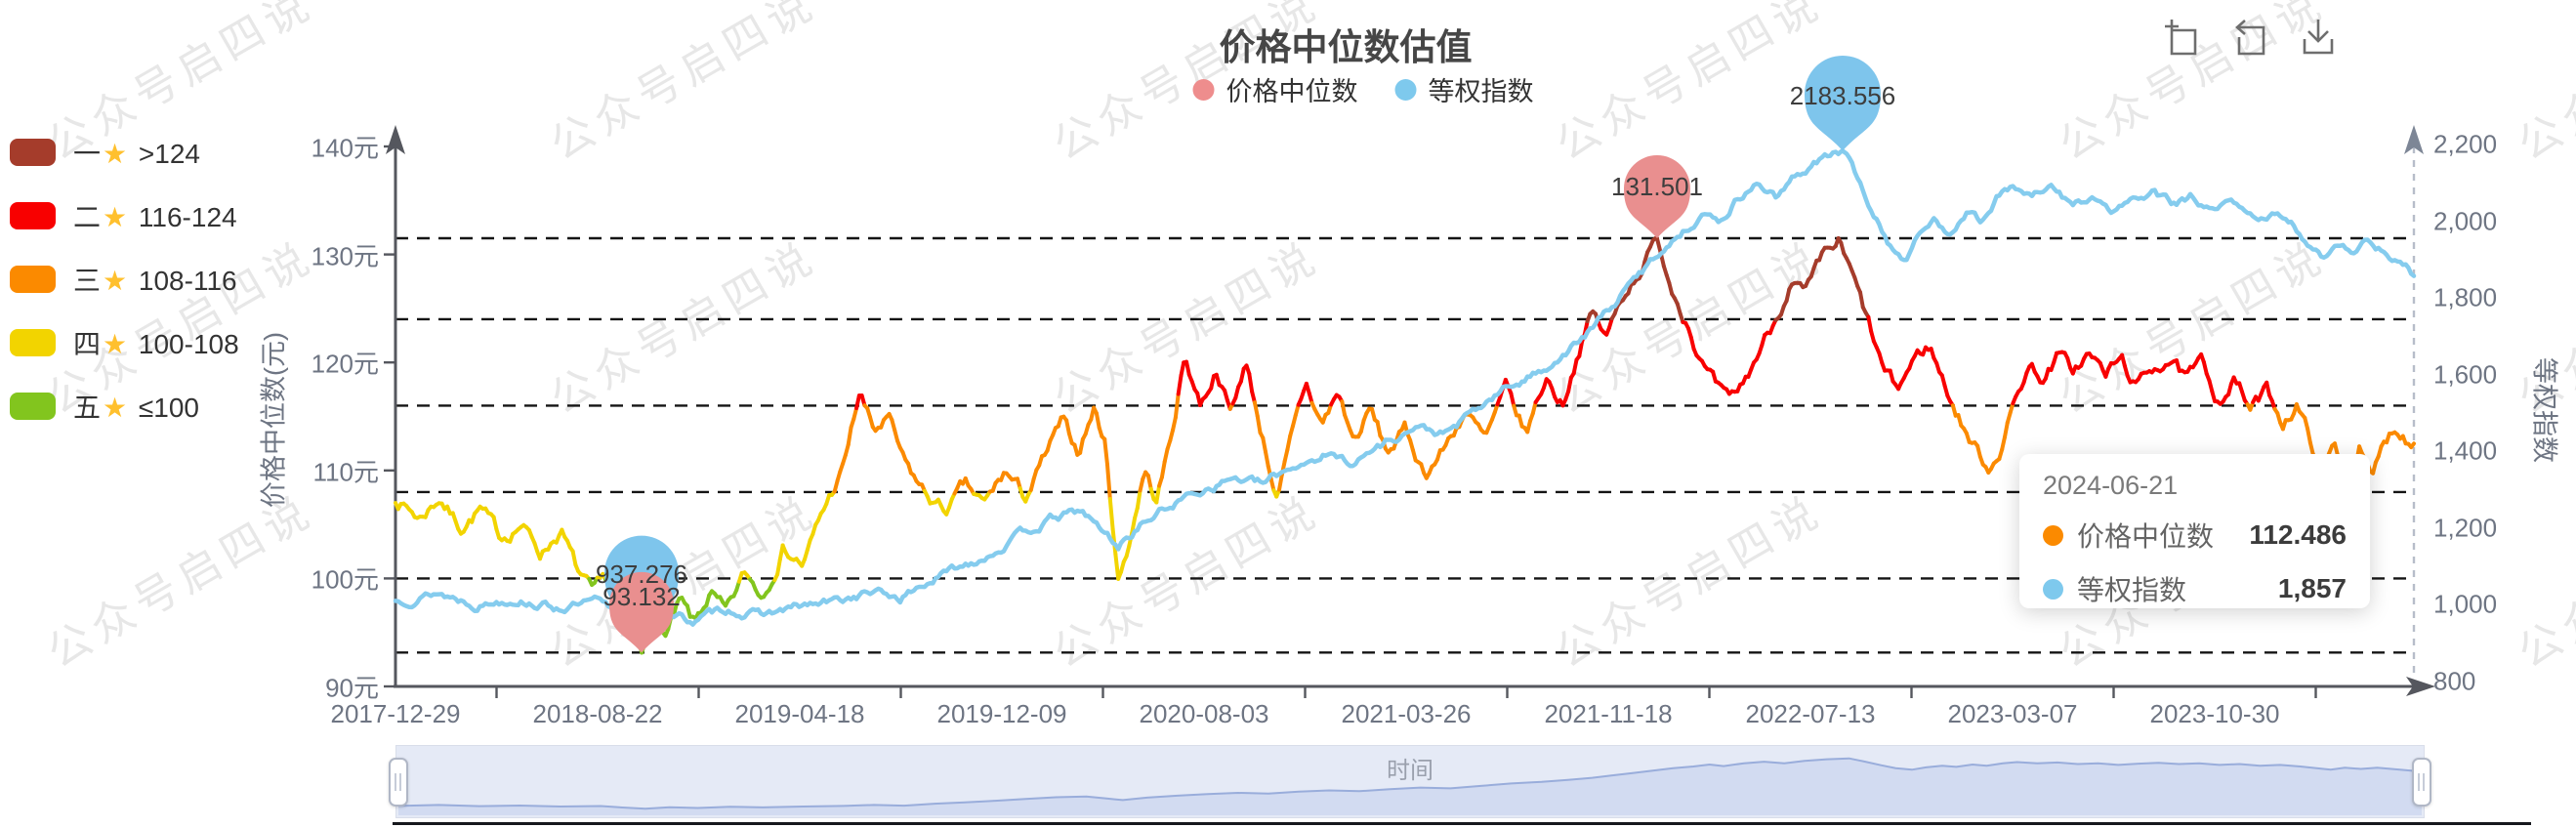  What do you see at coordinates (1608, 714) in the screenshot?
I see `x-axis-tick-label: 2021-11-18` at bounding box center [1608, 714].